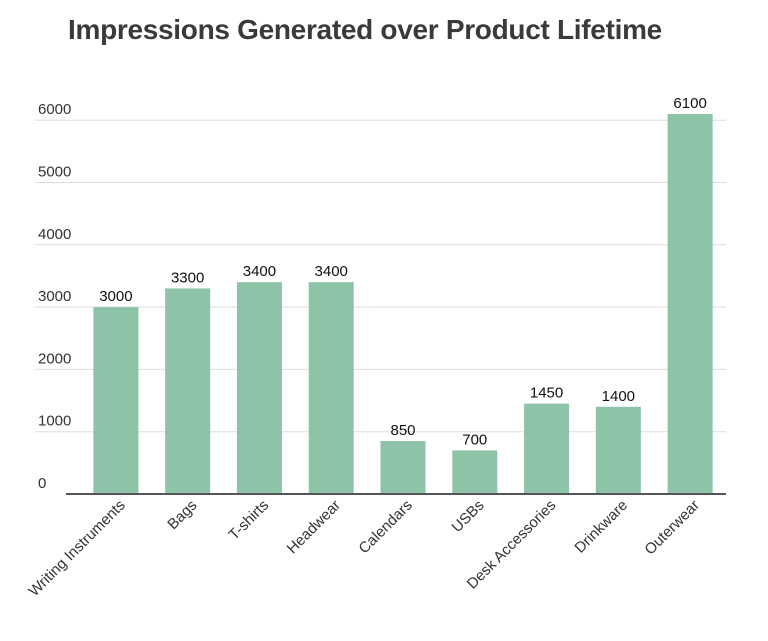 This screenshot has height=641, width=768. Describe the element at coordinates (385, 527) in the screenshot. I see `category-label-calendars: Calendars` at that location.